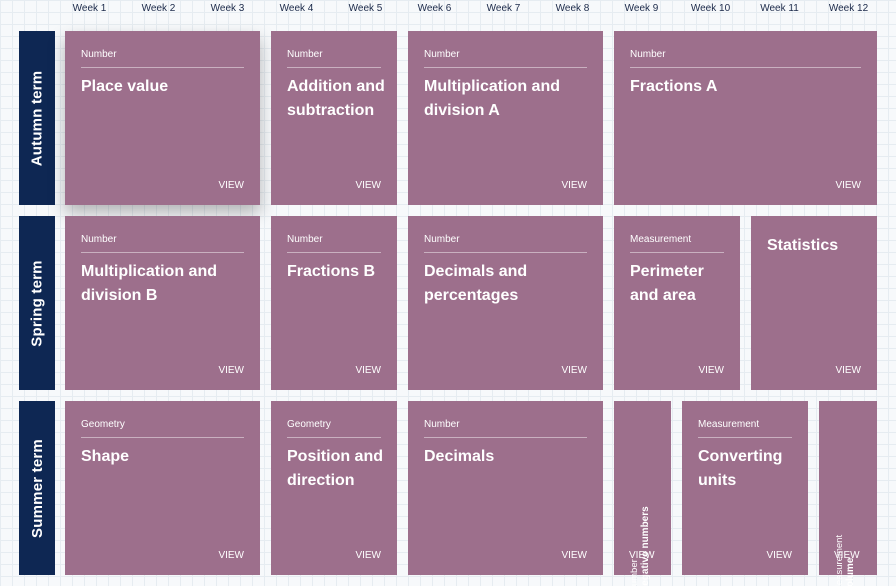  I want to click on week-label: Week 4, so click(296, 8).